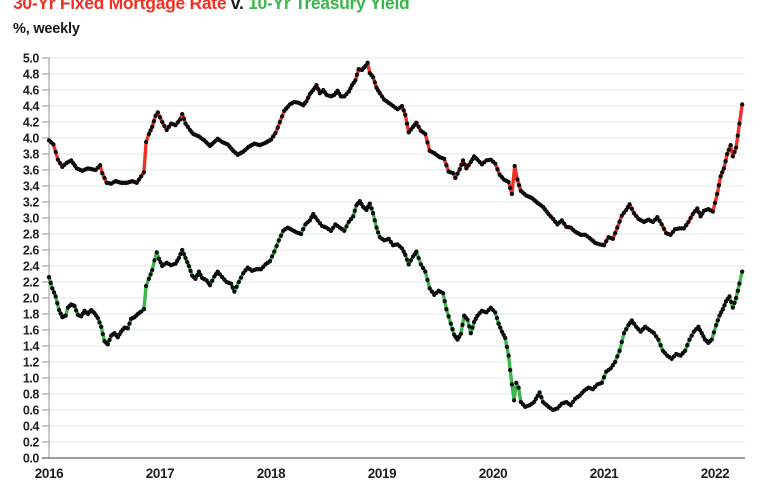 The image size is (768, 500). Describe the element at coordinates (604, 473) in the screenshot. I see `x-tick-label: 2021` at that location.